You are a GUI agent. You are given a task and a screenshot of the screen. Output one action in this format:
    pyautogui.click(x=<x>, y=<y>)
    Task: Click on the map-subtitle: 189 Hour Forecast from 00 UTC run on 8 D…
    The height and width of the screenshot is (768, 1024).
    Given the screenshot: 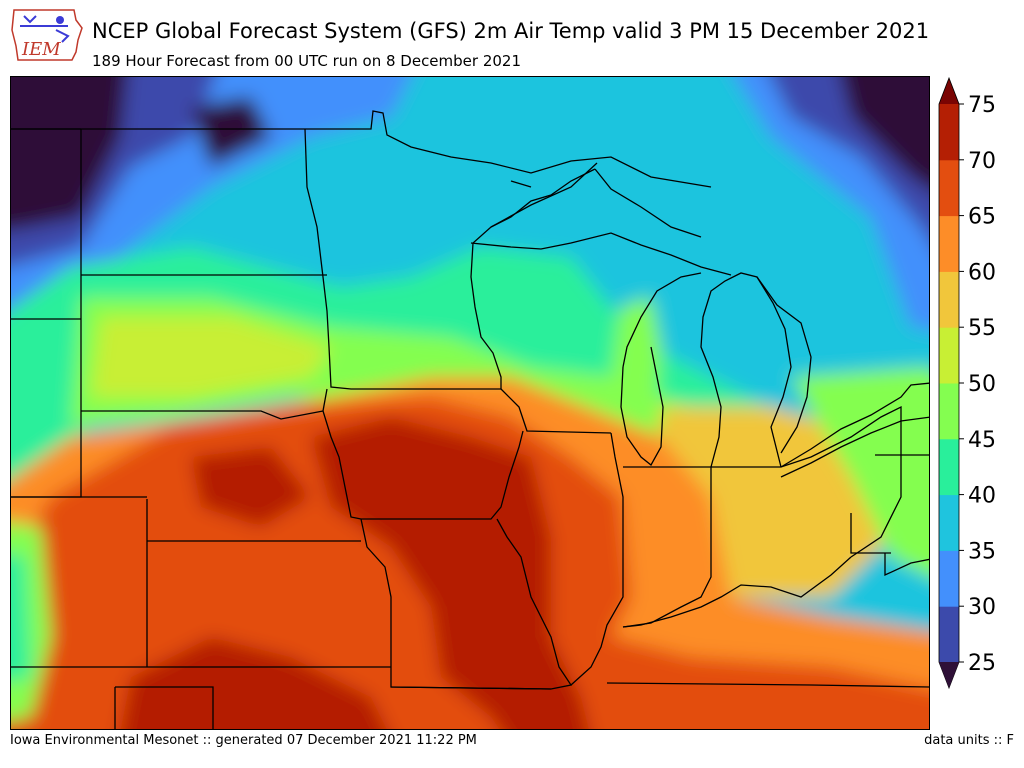 What is the action you would take?
    pyautogui.click(x=307, y=61)
    